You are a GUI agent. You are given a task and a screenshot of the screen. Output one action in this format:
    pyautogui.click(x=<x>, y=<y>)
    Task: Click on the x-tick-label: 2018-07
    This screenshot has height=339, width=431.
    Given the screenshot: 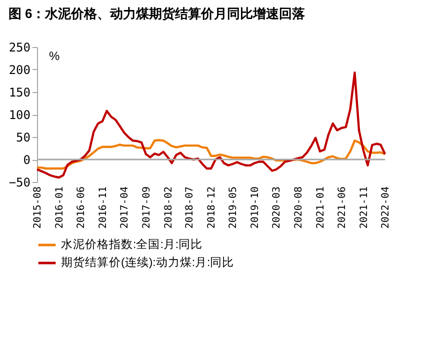 What is the action you would take?
    pyautogui.click(x=190, y=207)
    